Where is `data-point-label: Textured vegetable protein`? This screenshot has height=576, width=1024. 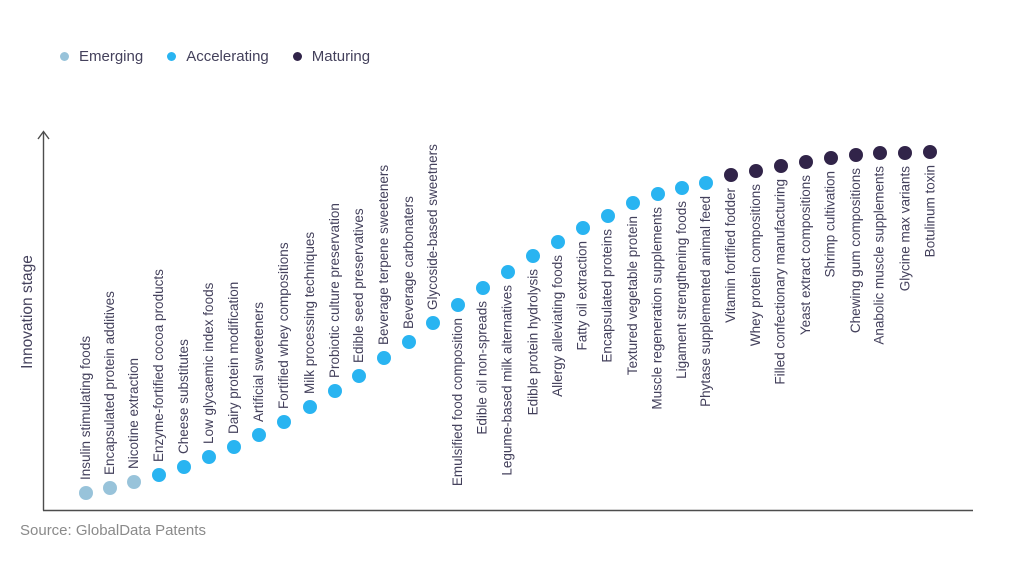 data-point-label: Textured vegetable protein is located at coordinates (632, 296).